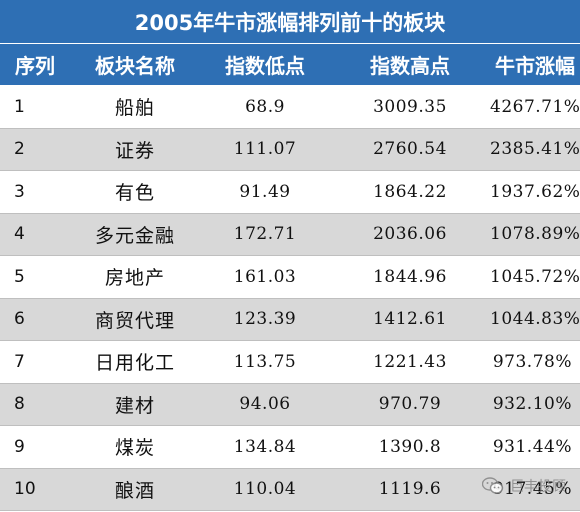 The image size is (580, 512). What do you see at coordinates (290, 22) in the screenshot?
I see `table-title: 2005年牛市涨幅排列前十的板块` at bounding box center [290, 22].